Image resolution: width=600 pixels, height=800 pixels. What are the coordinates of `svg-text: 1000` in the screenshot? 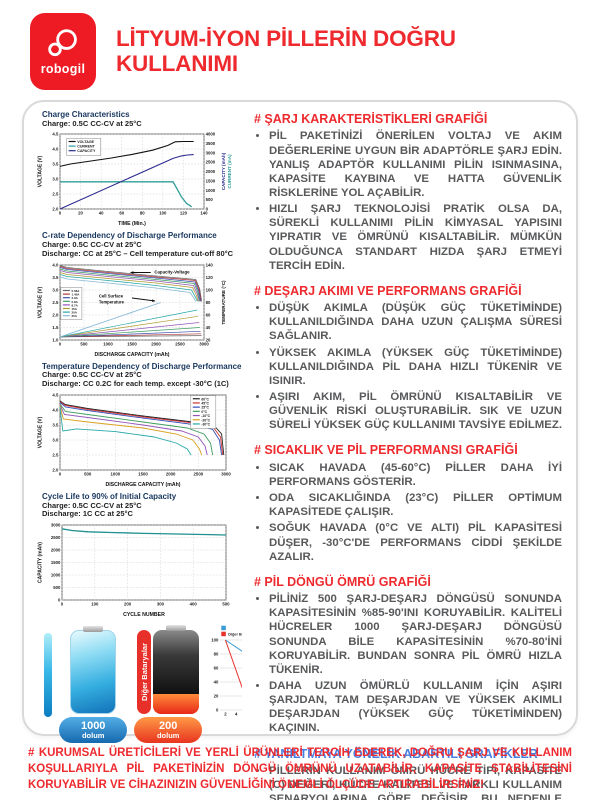 It's located at (211, 190).